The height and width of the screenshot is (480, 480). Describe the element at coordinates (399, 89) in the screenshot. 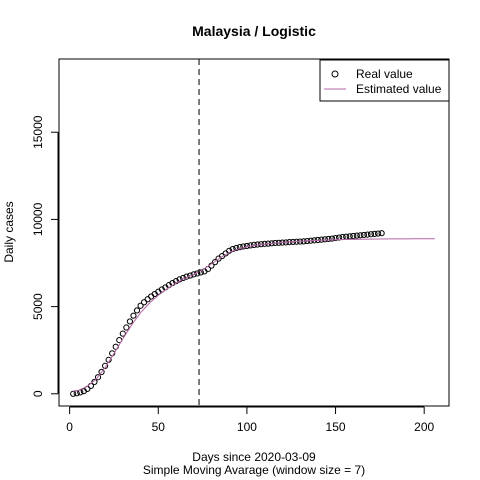

I see `legend-estimated-value-label: Estimated value` at that location.